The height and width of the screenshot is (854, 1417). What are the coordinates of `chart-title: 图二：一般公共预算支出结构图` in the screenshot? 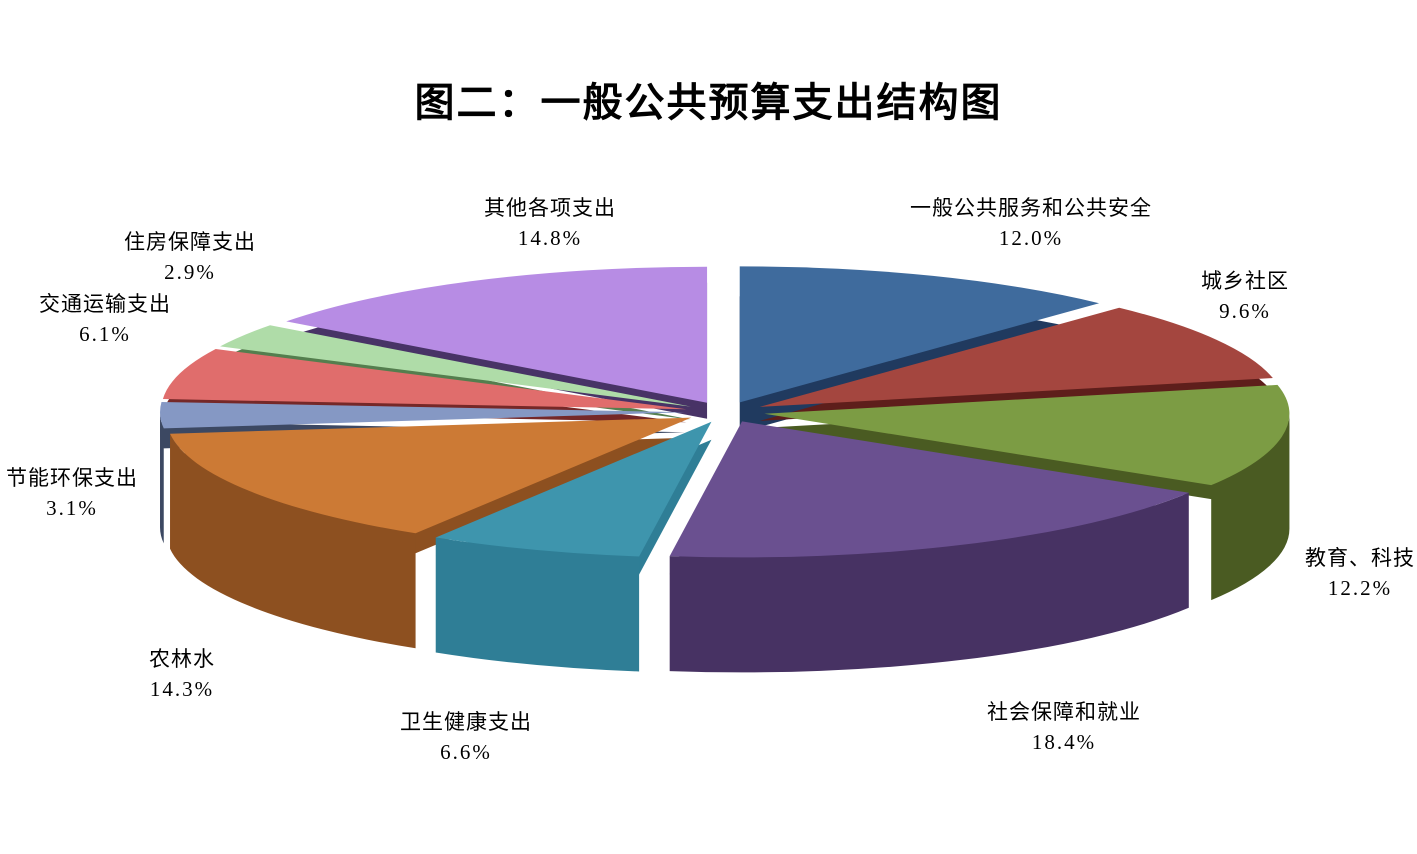 It's located at (708, 102).